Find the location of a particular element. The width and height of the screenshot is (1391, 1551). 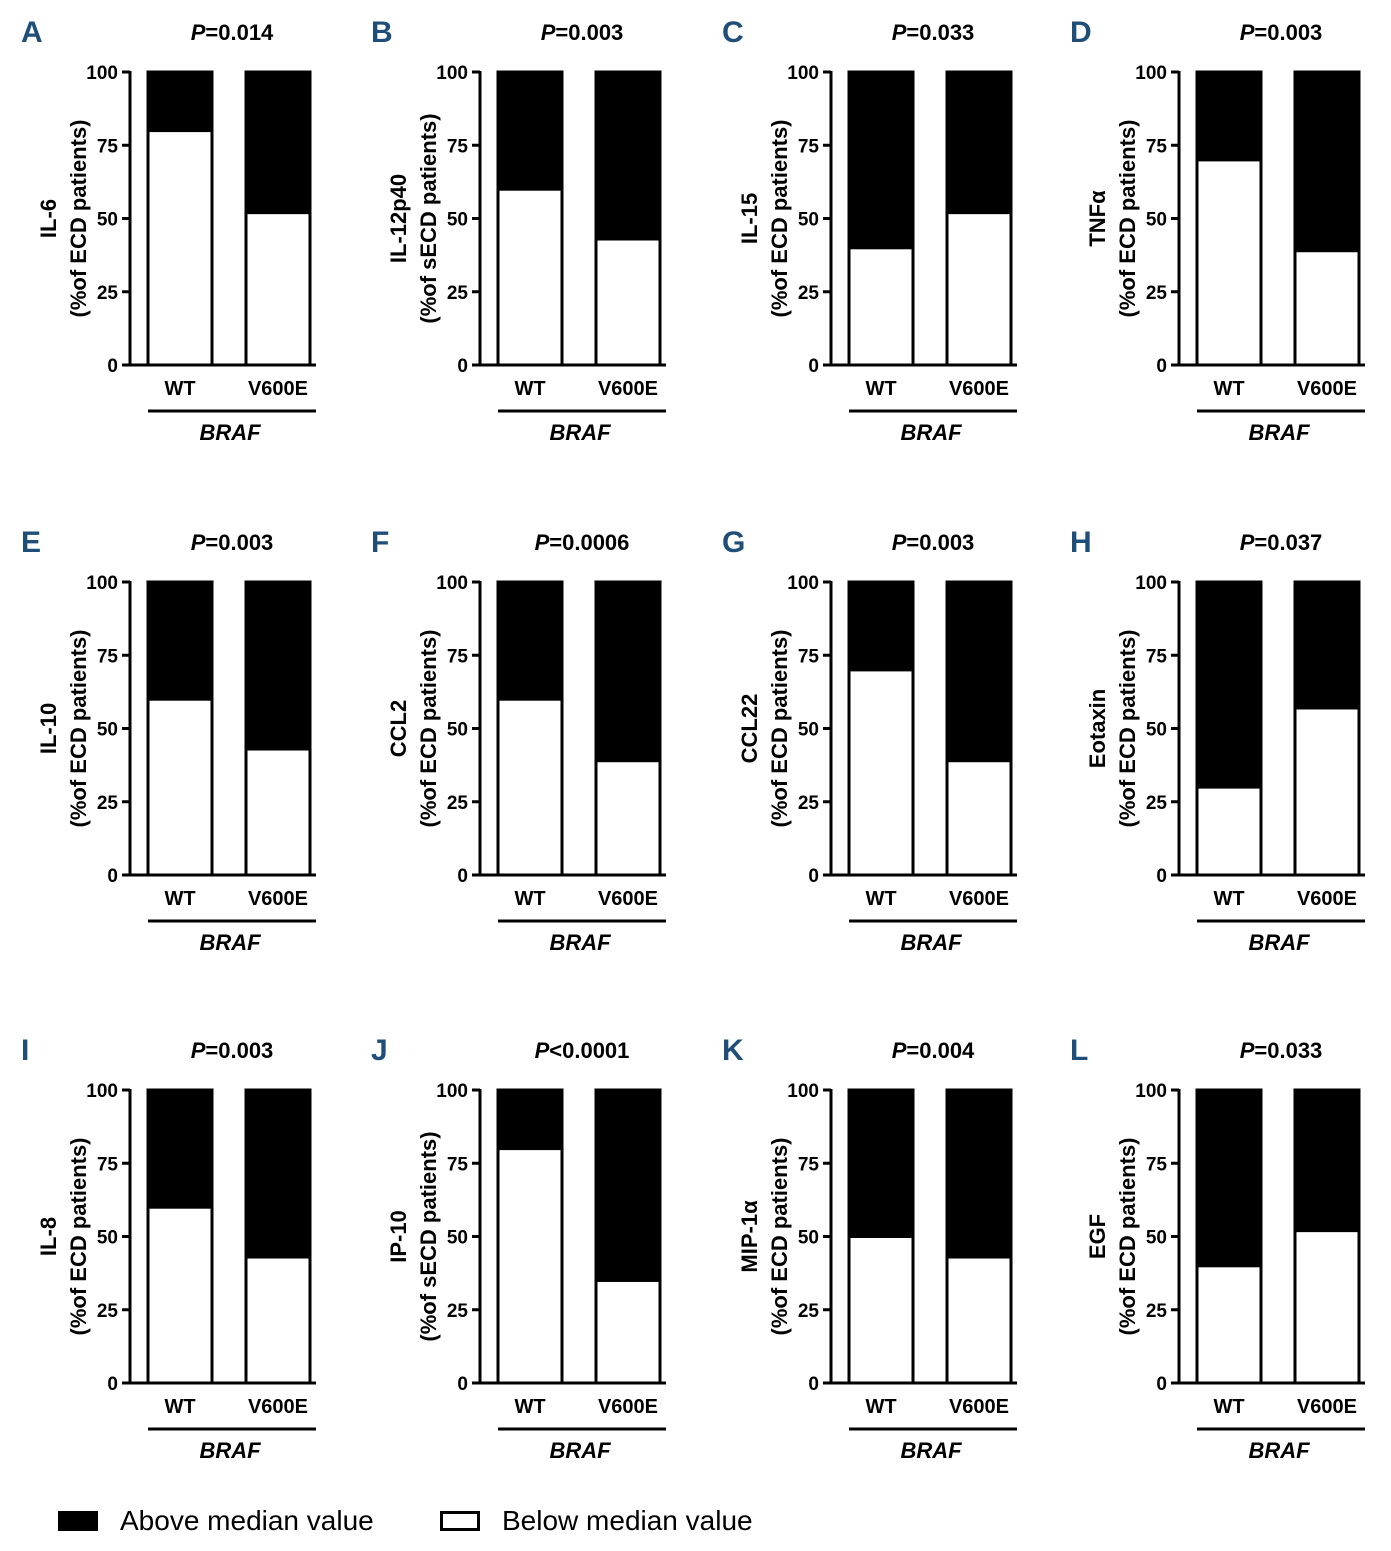

panel-letter: G is located at coordinates (733, 542).